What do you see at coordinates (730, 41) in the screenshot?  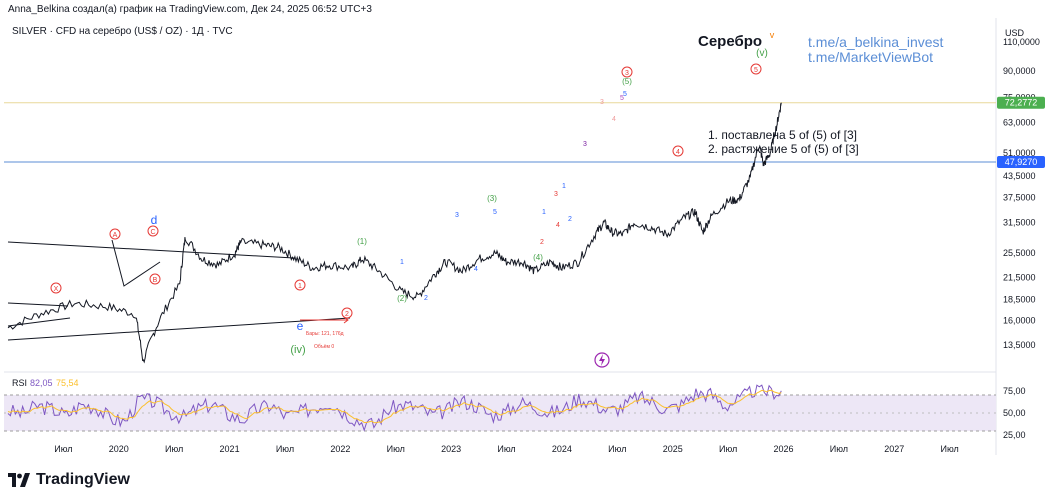 I see `silver-title-annotation: Серебро` at bounding box center [730, 41].